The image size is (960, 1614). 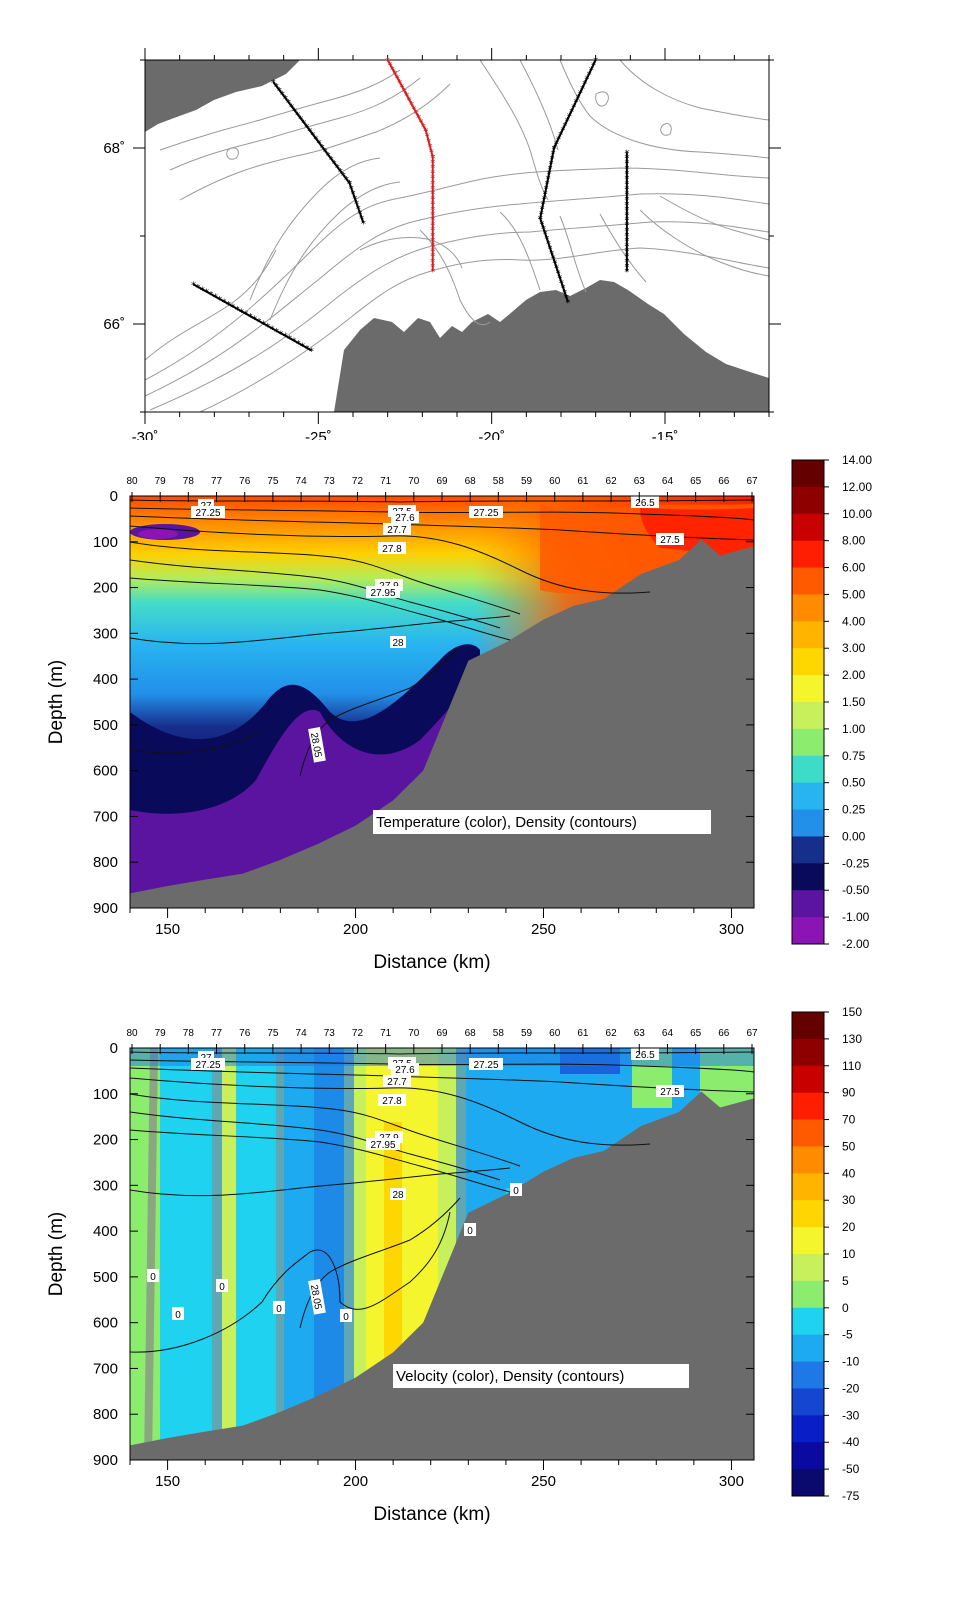 I want to click on map-lat-label: 66˚, so click(x=114, y=324).